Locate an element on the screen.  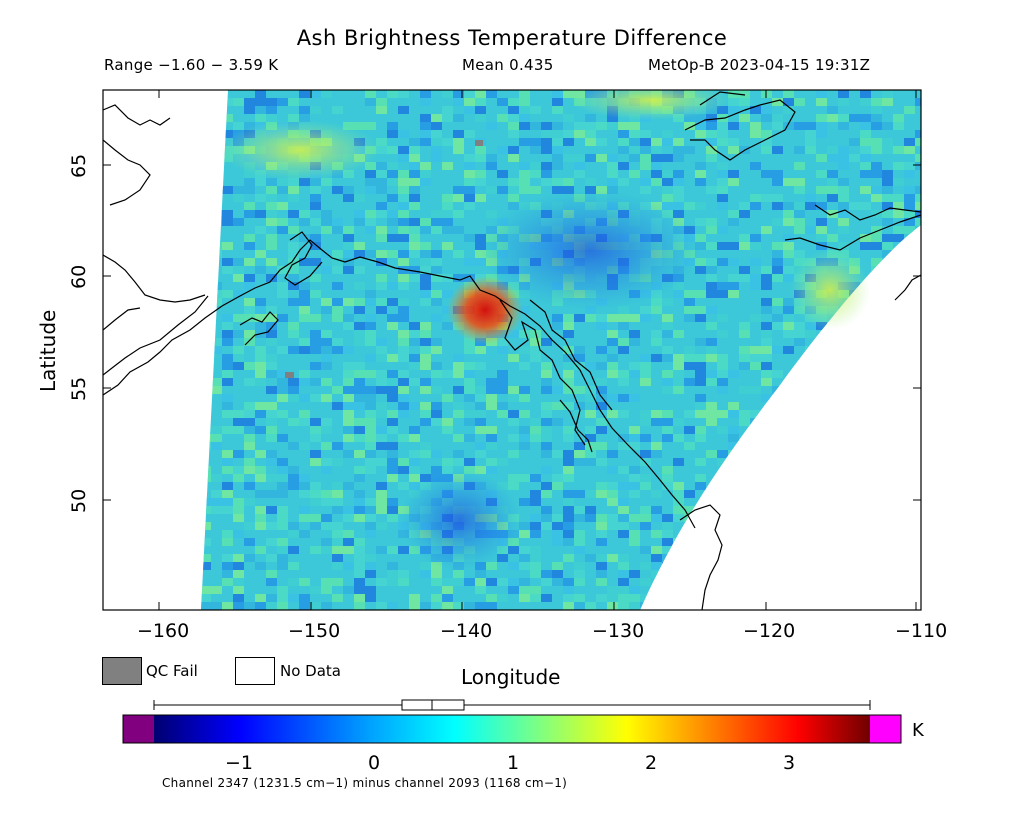
colorbar-tick-label: 1 is located at coordinates (513, 763).